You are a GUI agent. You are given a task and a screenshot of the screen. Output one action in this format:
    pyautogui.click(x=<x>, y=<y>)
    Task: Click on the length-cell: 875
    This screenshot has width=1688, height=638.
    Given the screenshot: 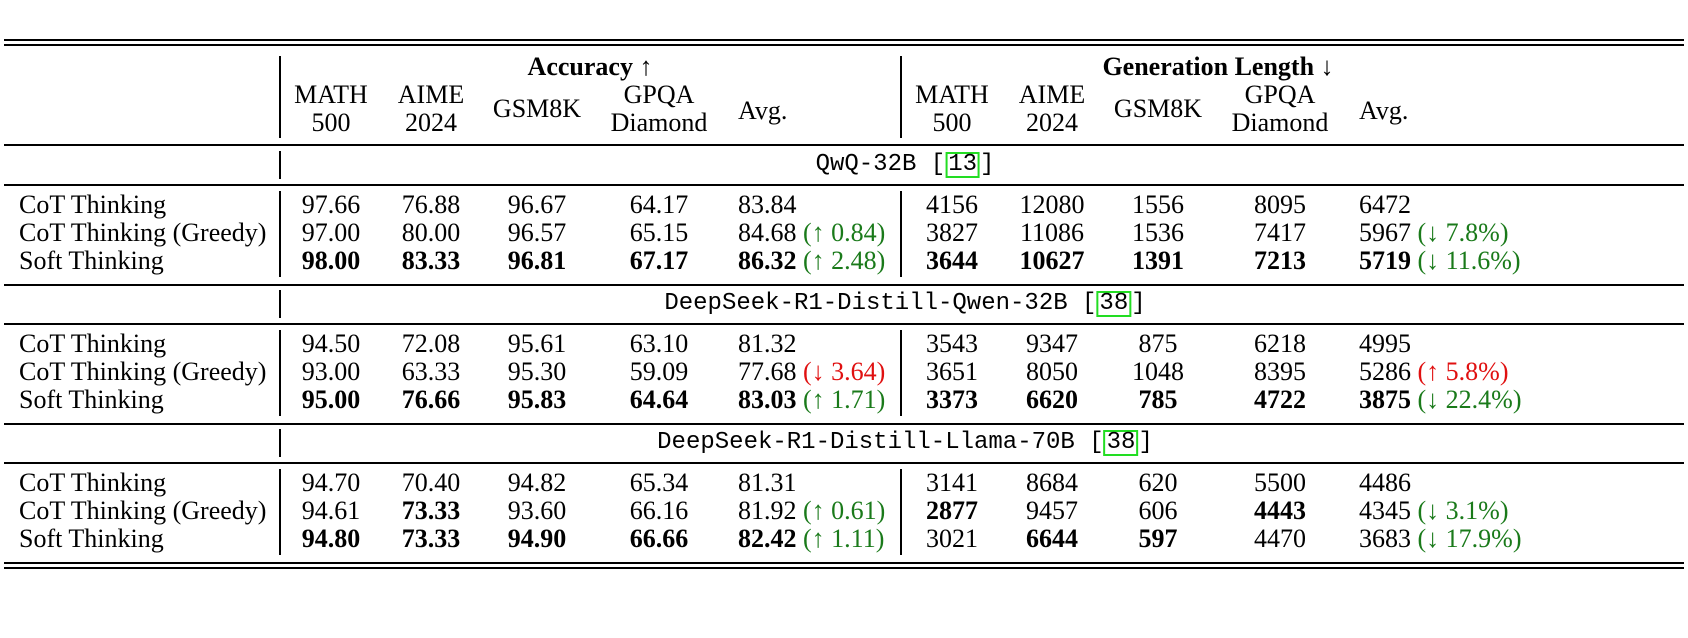 What is the action you would take?
    pyautogui.click(x=1158, y=343)
    